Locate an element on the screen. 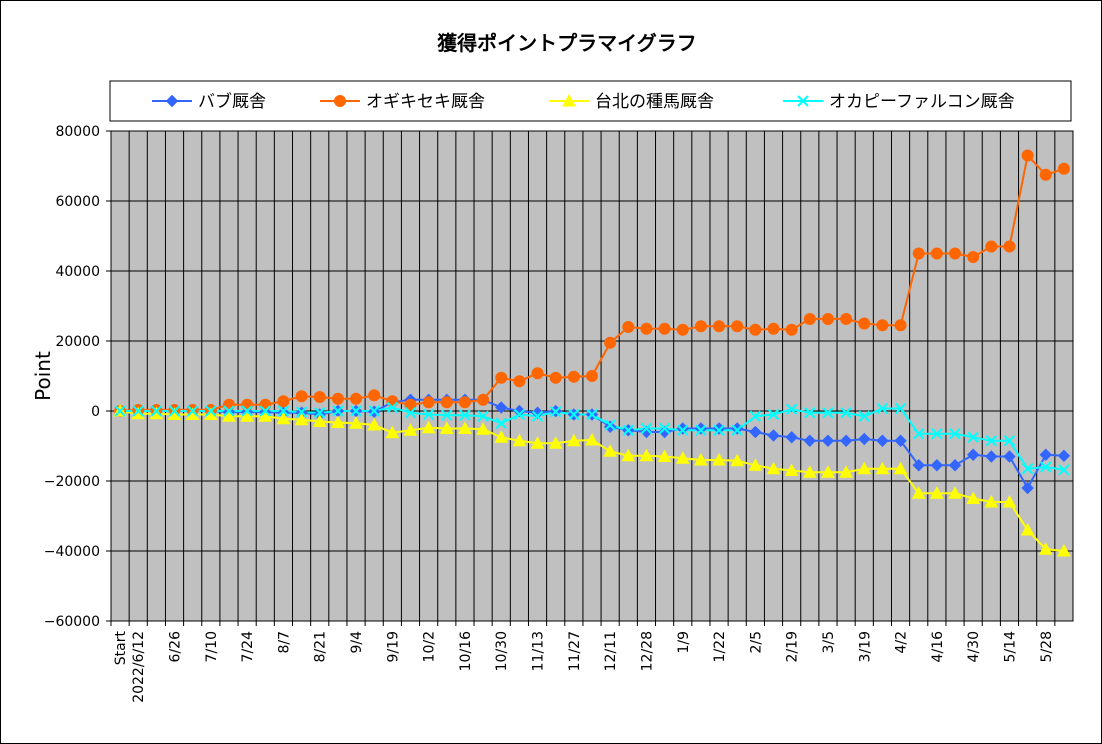 The width and height of the screenshot is (1102, 744). x-tick-label: 3/5 is located at coordinates (829, 642).